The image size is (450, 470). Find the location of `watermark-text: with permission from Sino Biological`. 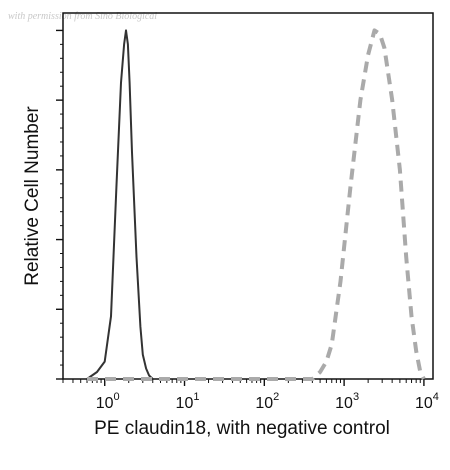

watermark-text: with permission from Sino Biological is located at coordinates (82, 16).